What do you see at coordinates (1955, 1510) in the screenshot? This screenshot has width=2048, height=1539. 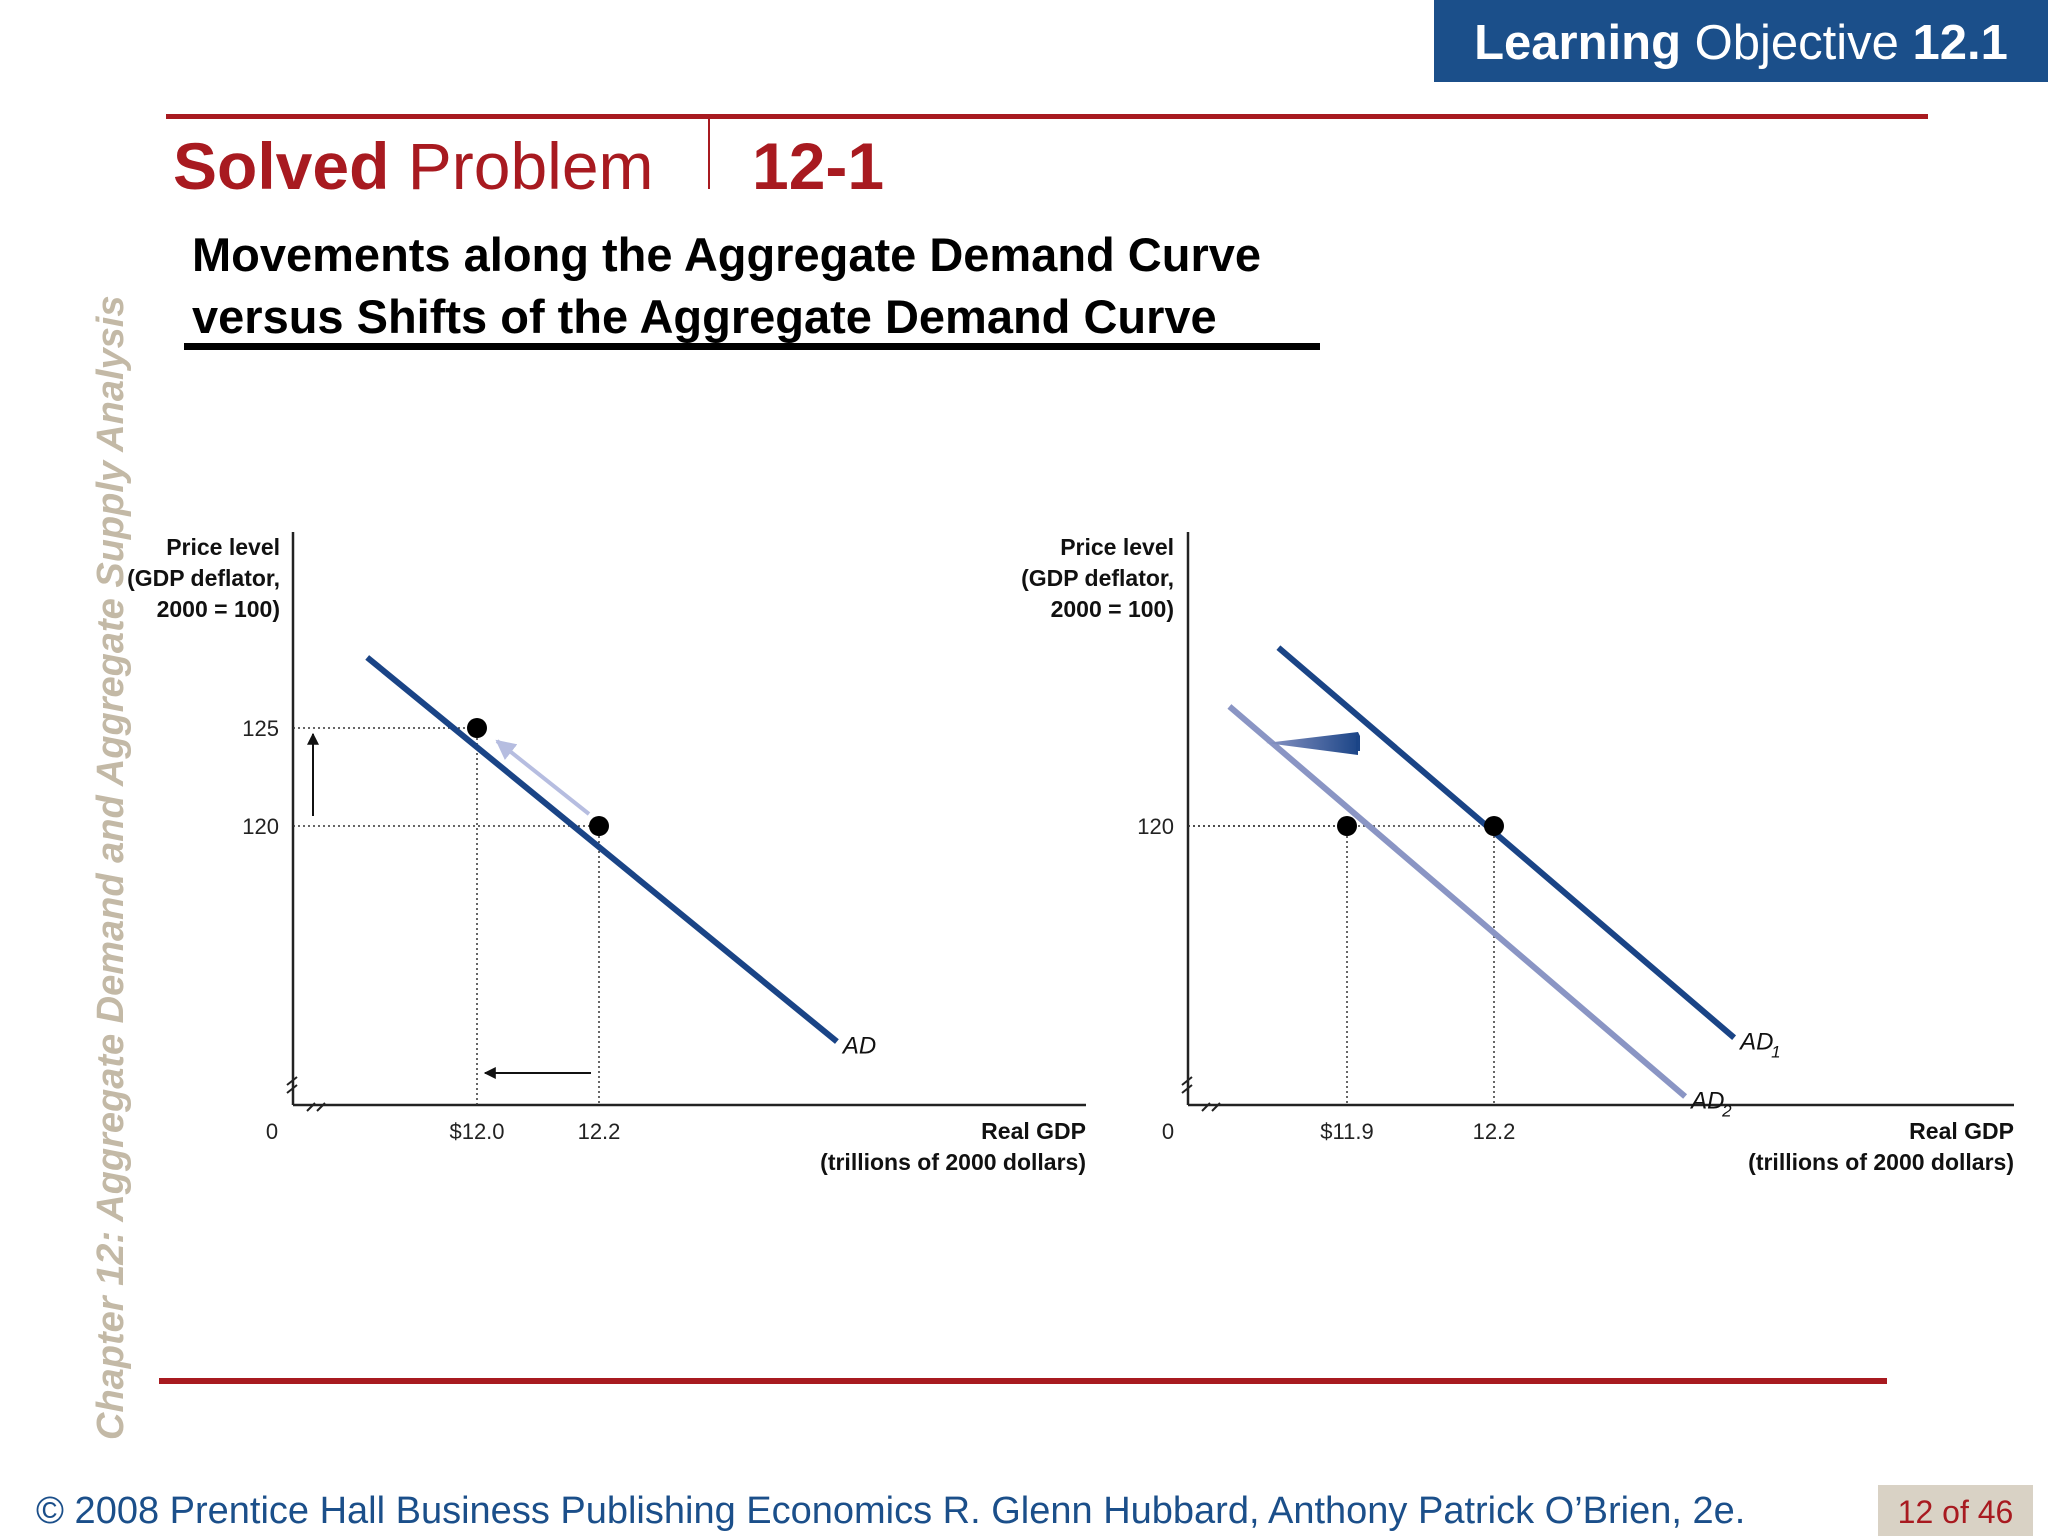 I see `page-number: 12 of 46` at bounding box center [1955, 1510].